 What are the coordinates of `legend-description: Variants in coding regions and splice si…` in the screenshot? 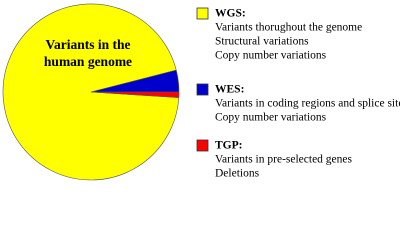 It's located at (307, 104).